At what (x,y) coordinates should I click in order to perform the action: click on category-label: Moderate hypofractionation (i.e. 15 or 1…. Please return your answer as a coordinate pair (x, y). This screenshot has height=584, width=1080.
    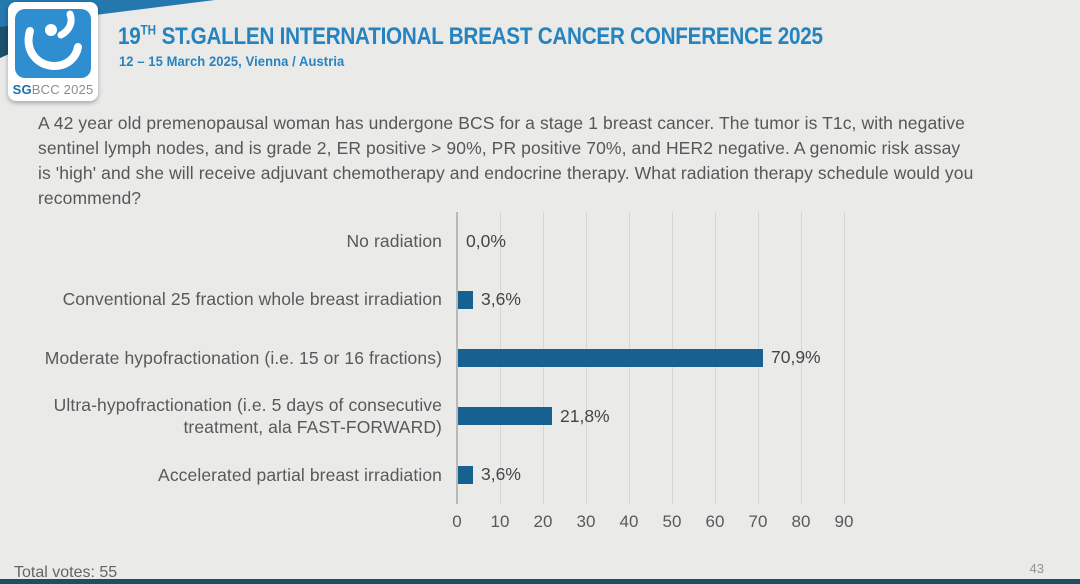
    Looking at the image, I should click on (243, 357).